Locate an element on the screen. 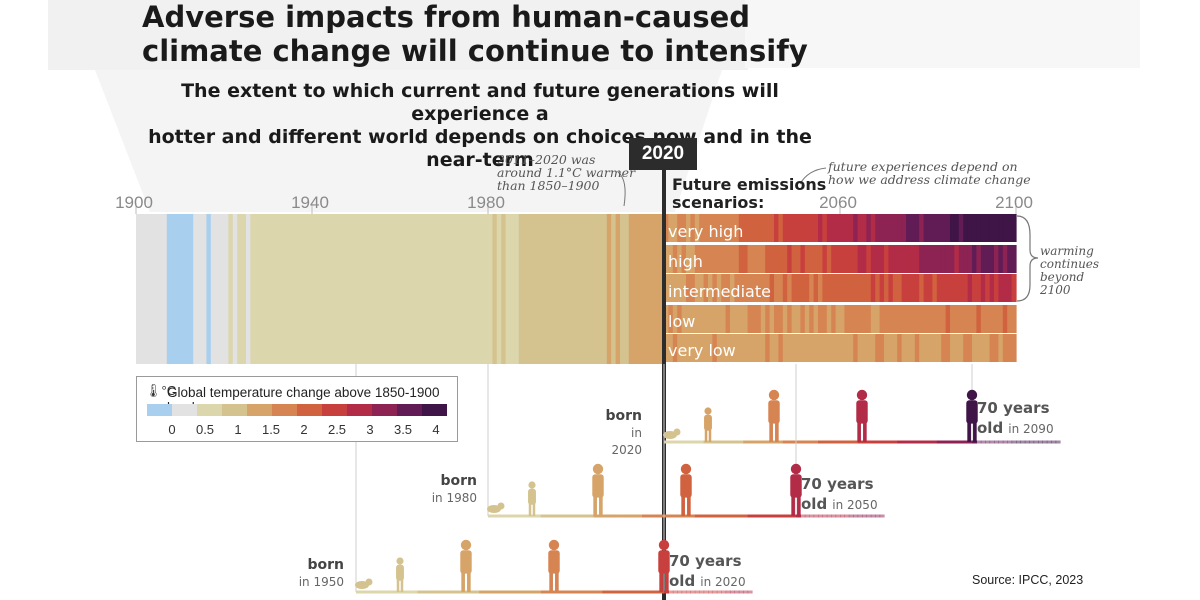 This screenshot has height=600, width=1200. scenario-stripe-very-low-2029 is located at coordinates (706, 348).